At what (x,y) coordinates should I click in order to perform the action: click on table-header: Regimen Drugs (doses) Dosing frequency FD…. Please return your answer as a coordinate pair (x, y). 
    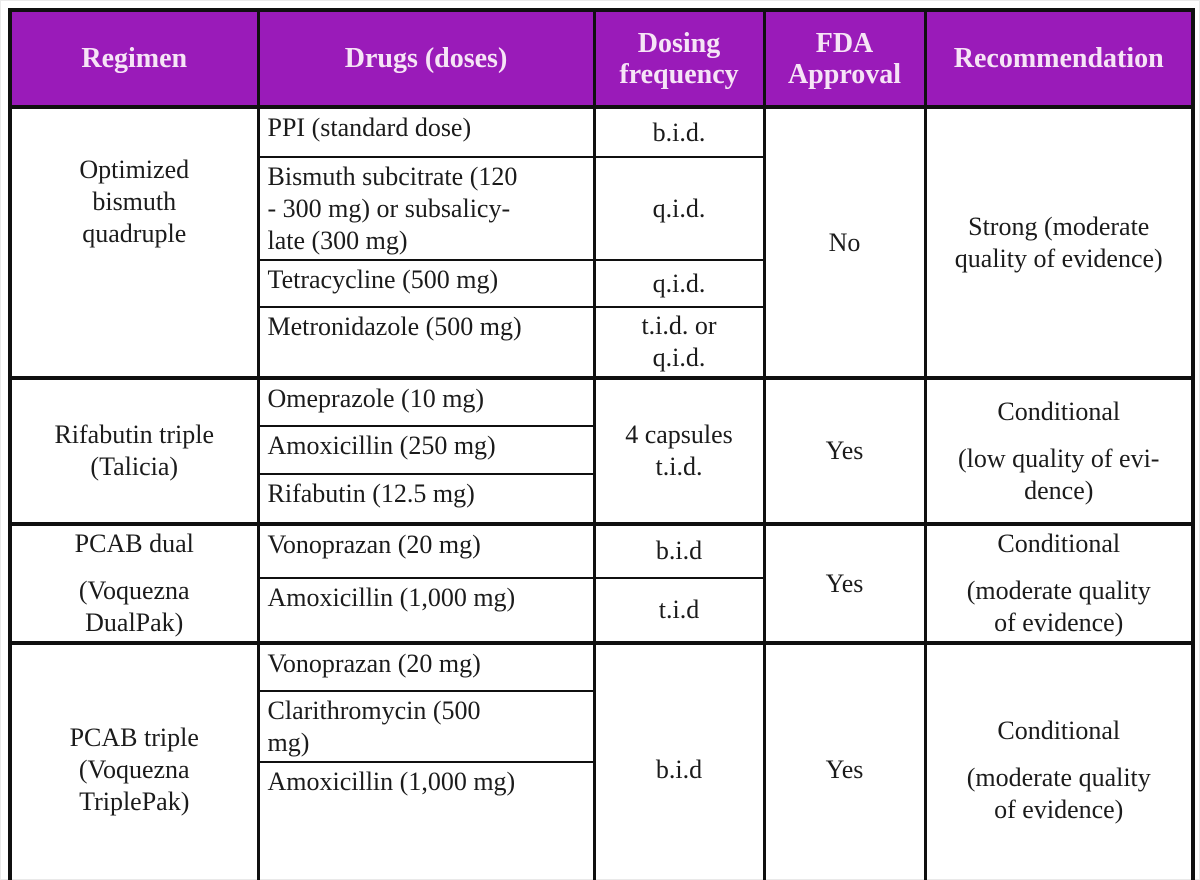
    Looking at the image, I should click on (601, 59).